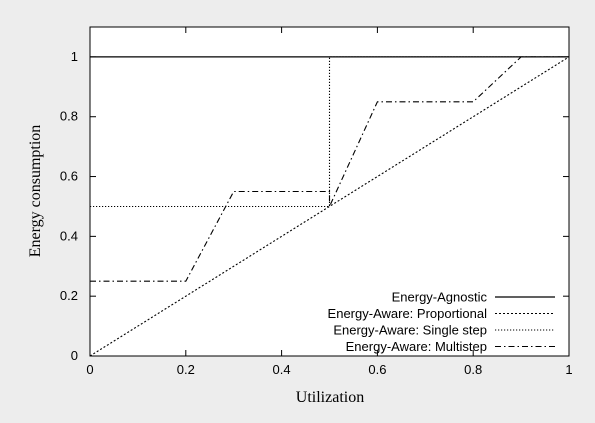 The image size is (595, 423). Describe the element at coordinates (74, 355) in the screenshot. I see `y-tick-label: 0` at that location.